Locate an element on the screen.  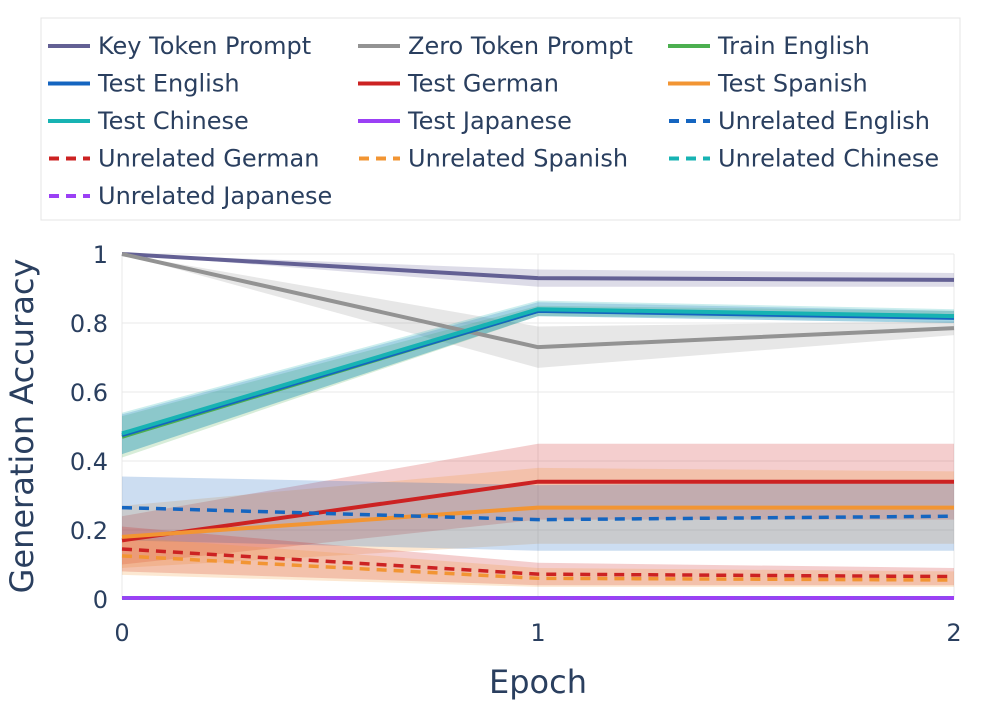
y-tick-label: 0.2 is located at coordinates (89, 531).